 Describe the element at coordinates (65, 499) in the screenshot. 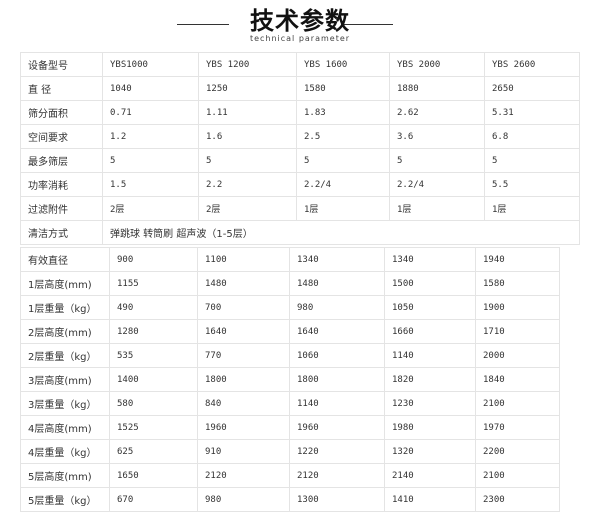

I see `row-label: 5层重量（kg）` at that location.